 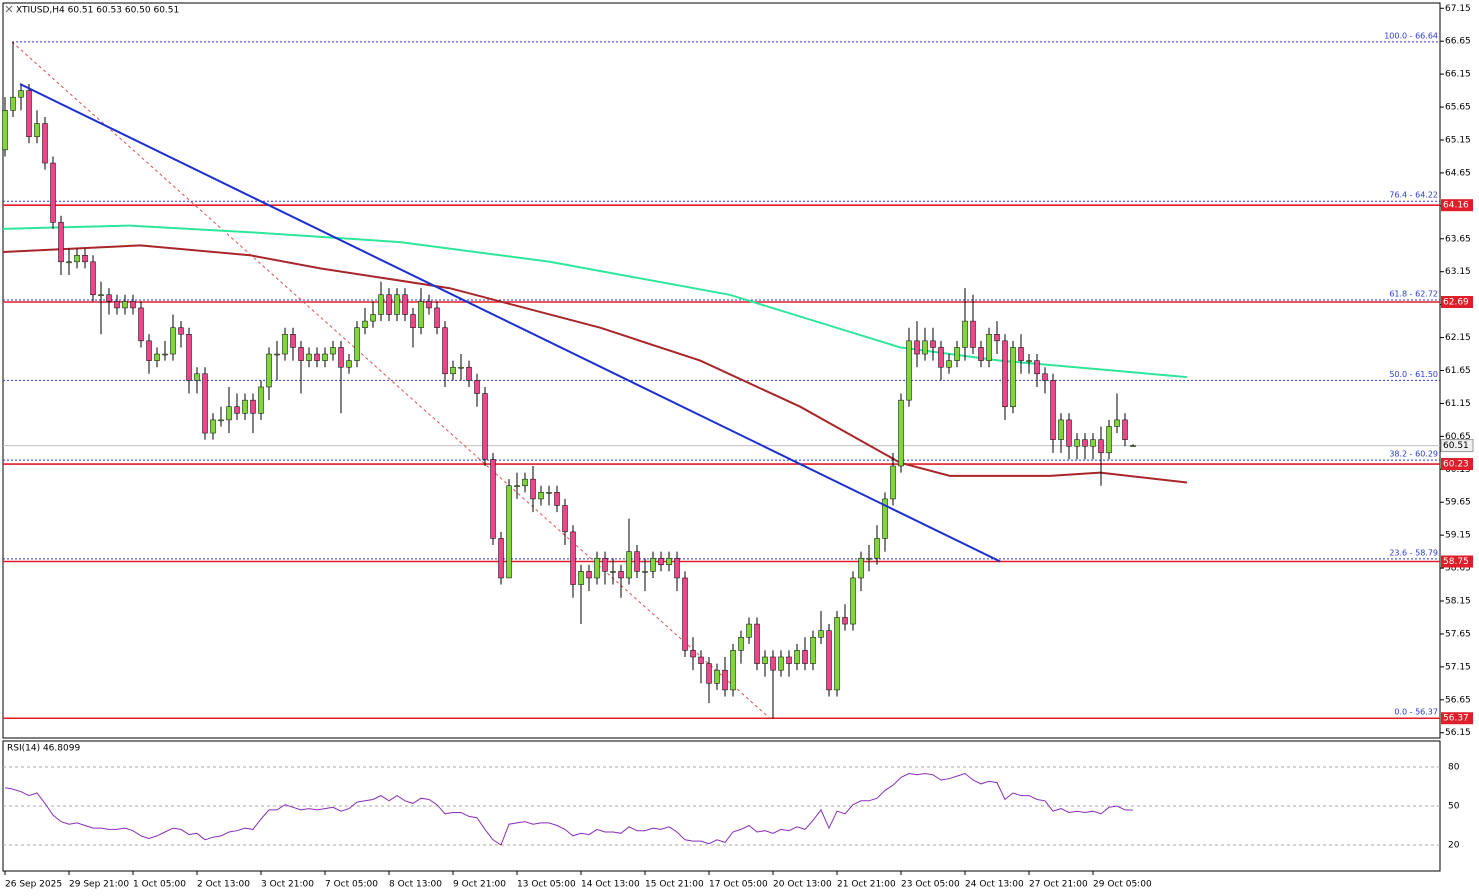 I want to click on y-tick-label: 59.65, so click(x=1458, y=503).